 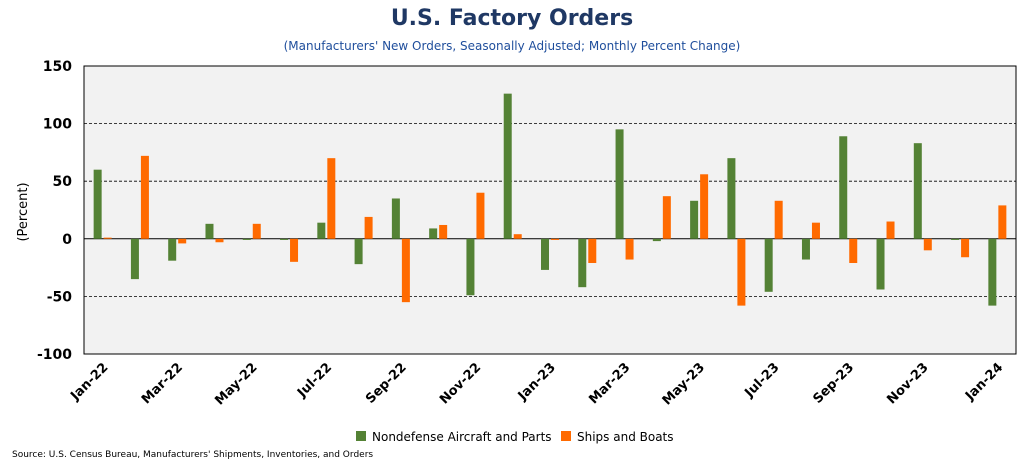 What do you see at coordinates (625, 437) in the screenshot?
I see `legend-label-ships: Ships and Boats` at bounding box center [625, 437].